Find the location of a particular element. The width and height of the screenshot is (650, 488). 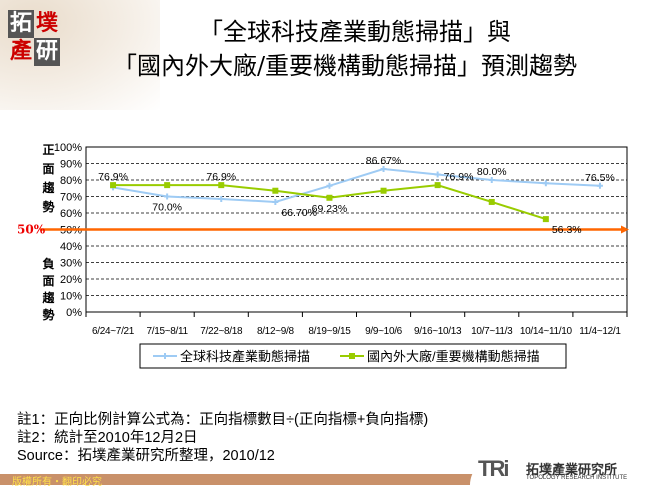

tri-logo: TRi 拓墣產業研究所 TOPOLOGY RESEARCH INSTITUTE is located at coordinates (560, 470).